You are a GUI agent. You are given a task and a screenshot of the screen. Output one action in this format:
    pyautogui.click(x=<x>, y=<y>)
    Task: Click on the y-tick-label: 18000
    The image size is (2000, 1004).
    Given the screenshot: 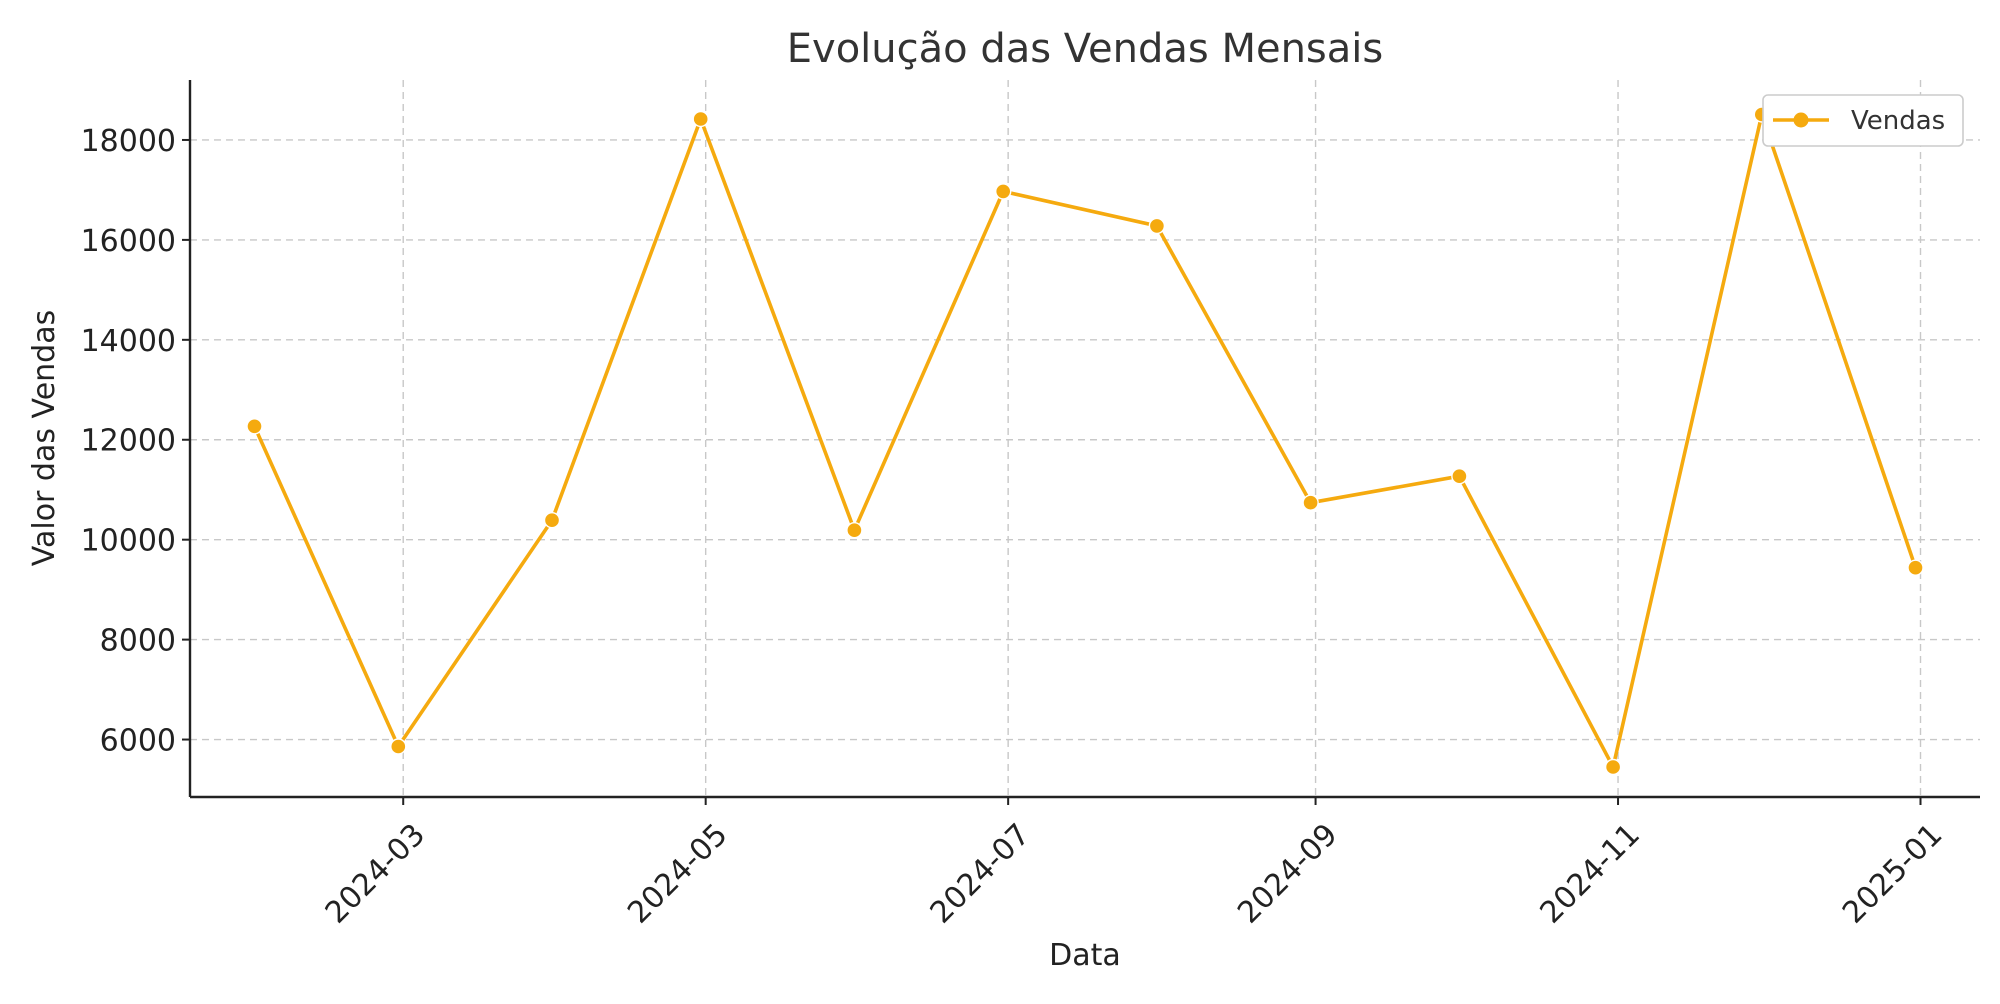 What is the action you would take?
    pyautogui.click(x=128, y=141)
    